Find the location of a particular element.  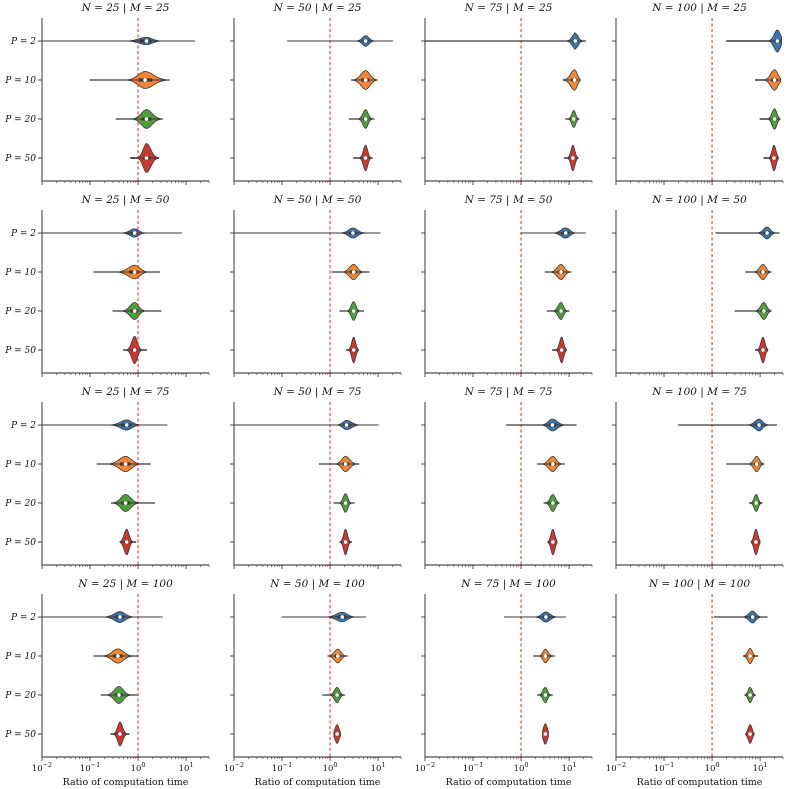

panel-title: N = 25 | M = 100 is located at coordinates (125, 584).